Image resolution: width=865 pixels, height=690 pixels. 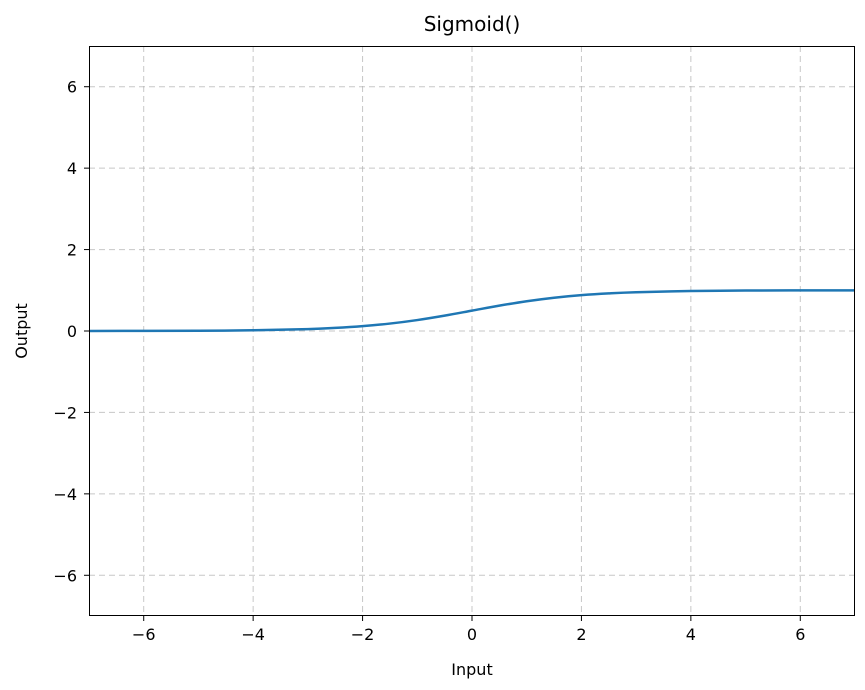 I want to click on y-tick-label: −6, so click(x=65, y=575).